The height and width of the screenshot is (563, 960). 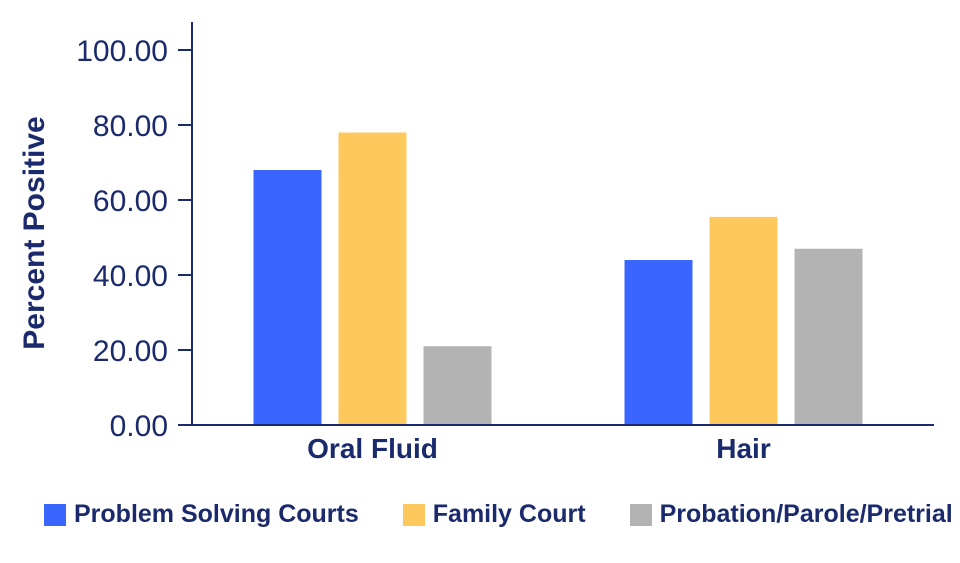 I want to click on y-tick-label: 60.00, so click(x=130, y=201).